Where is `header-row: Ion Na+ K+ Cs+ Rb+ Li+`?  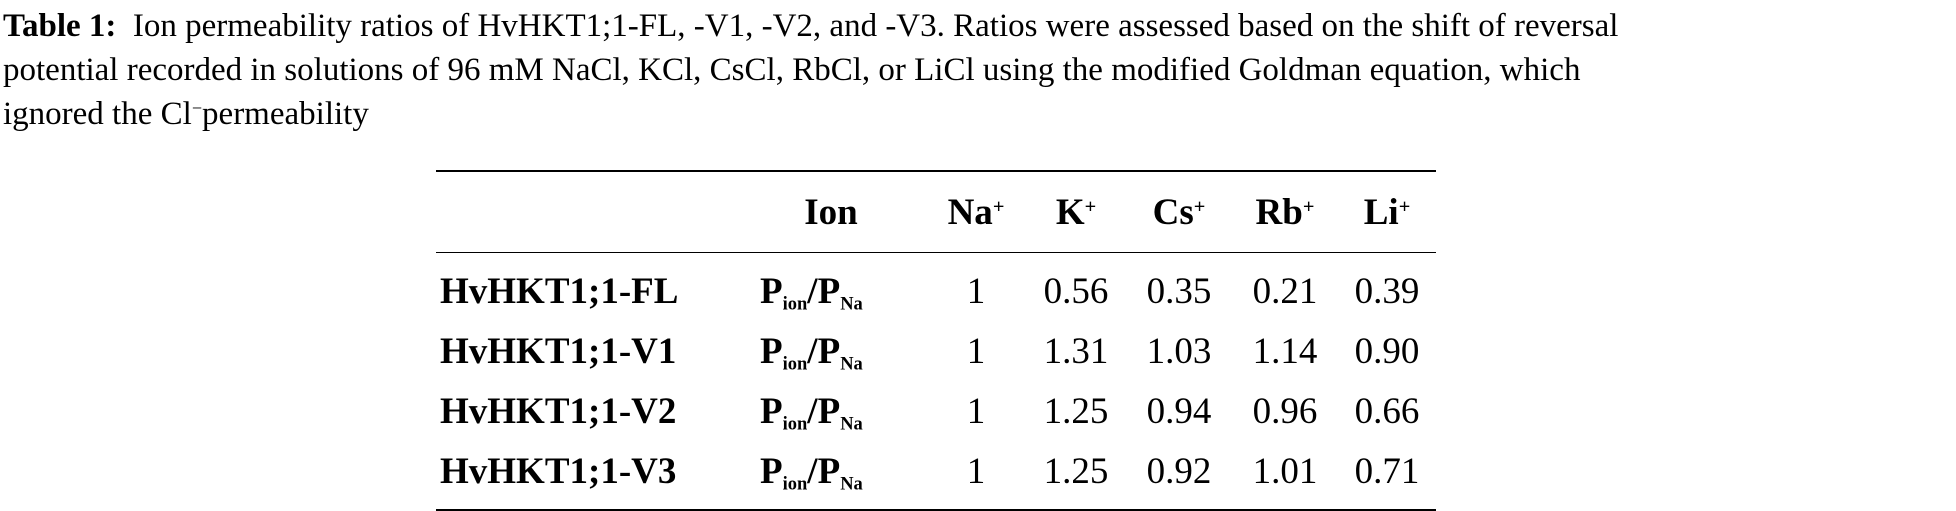 header-row: Ion Na+ K+ Cs+ Rb+ Li+ is located at coordinates (936, 212).